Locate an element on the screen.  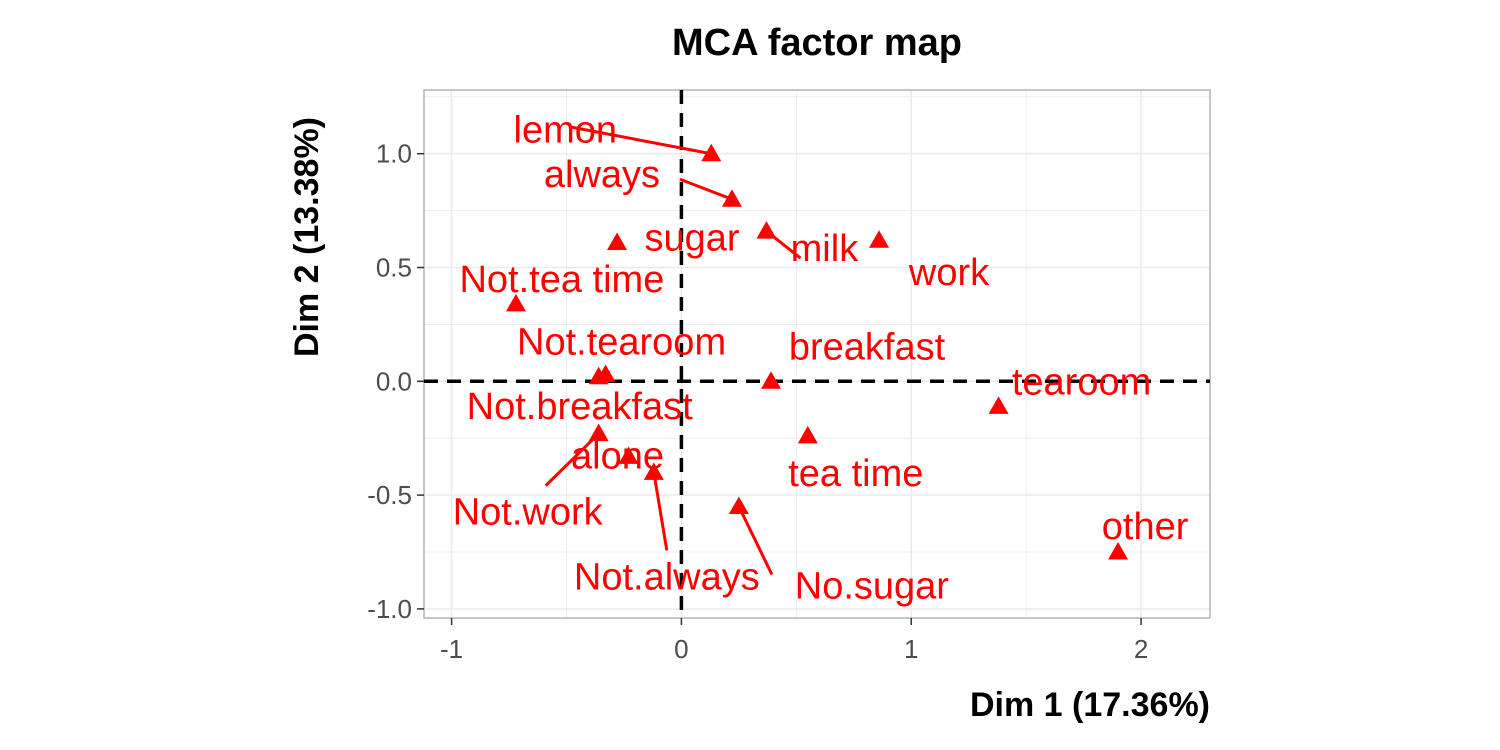
label-breakfast: breakfast is located at coordinates (867, 347).